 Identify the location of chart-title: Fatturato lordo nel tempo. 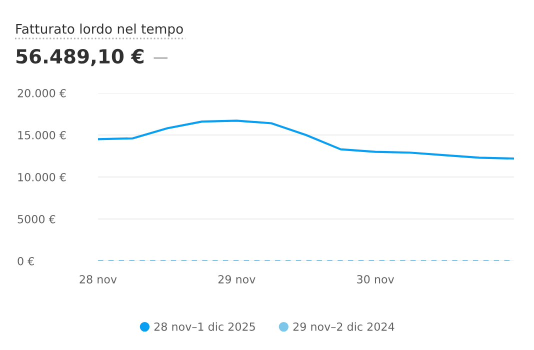
(99, 30).